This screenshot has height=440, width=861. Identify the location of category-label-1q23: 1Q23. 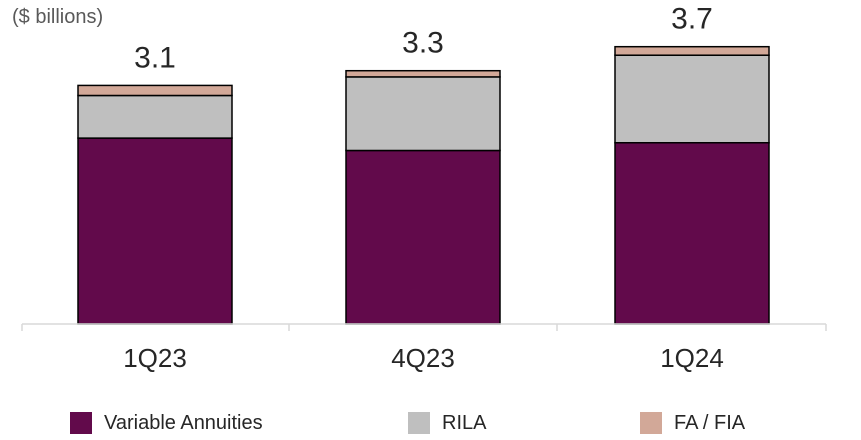
(155, 358).